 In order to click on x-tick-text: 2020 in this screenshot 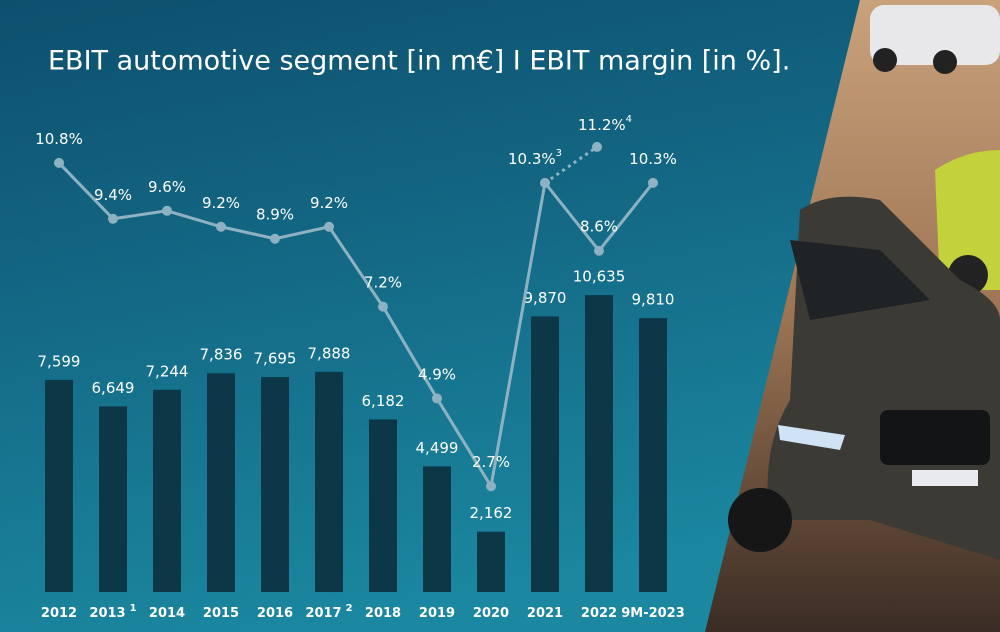, I will do `click(491, 613)`.